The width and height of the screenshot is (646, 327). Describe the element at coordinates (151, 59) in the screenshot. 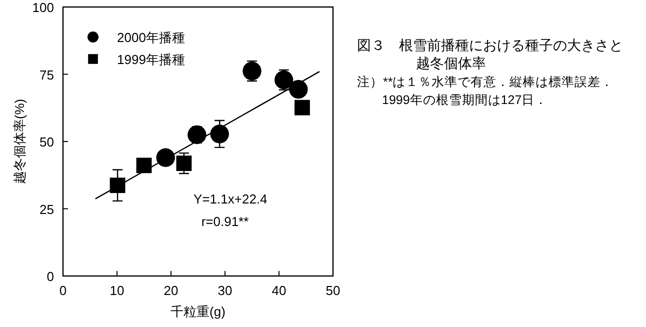

I see `legend-label: 1999年播種` at that location.